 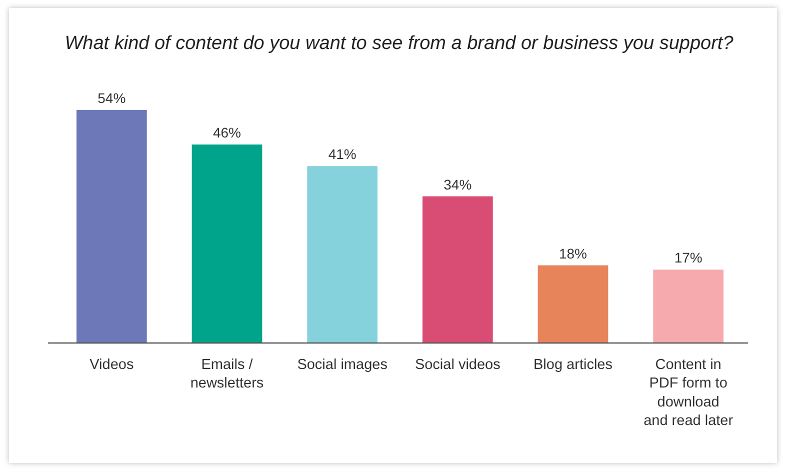 What do you see at coordinates (573, 253) in the screenshot?
I see `data-label: 18%` at bounding box center [573, 253].